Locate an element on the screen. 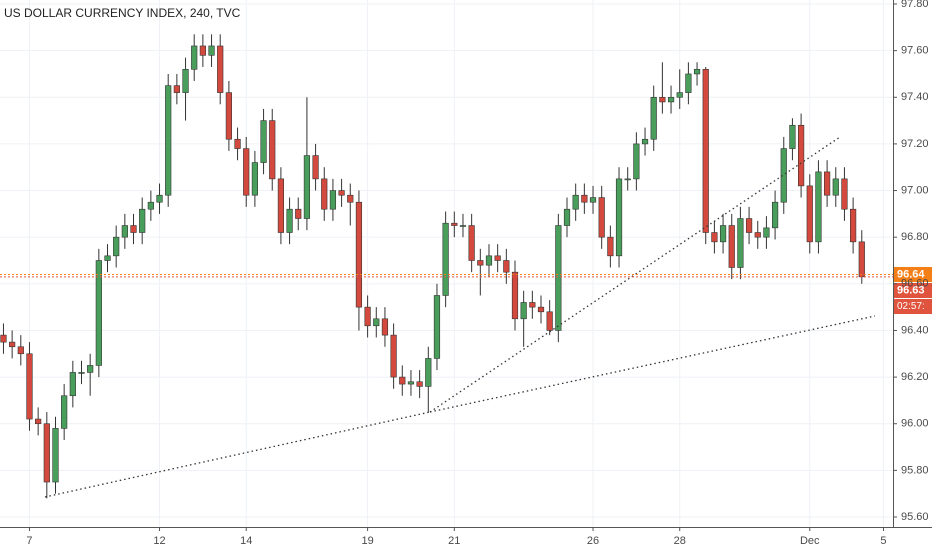  y-tick-label: 97.00 is located at coordinates (915, 190).